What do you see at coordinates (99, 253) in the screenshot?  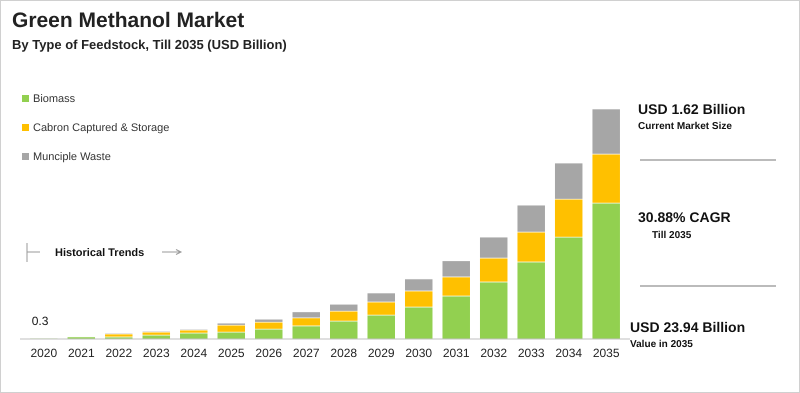 I see `annotation: Historical Trends` at bounding box center [99, 253].